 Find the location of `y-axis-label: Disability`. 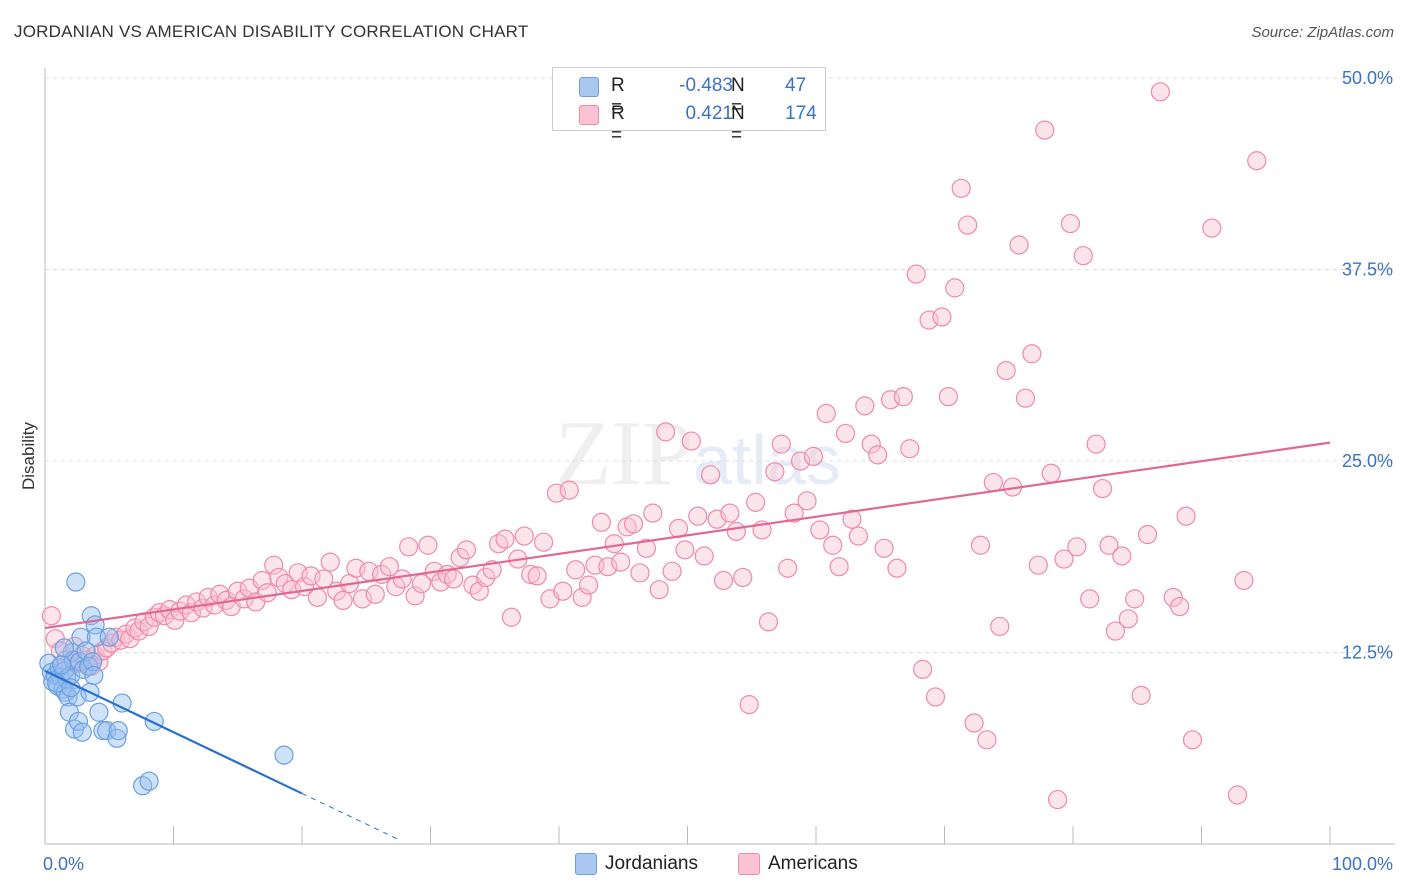

y-axis-label: Disability is located at coordinates (28, 455).